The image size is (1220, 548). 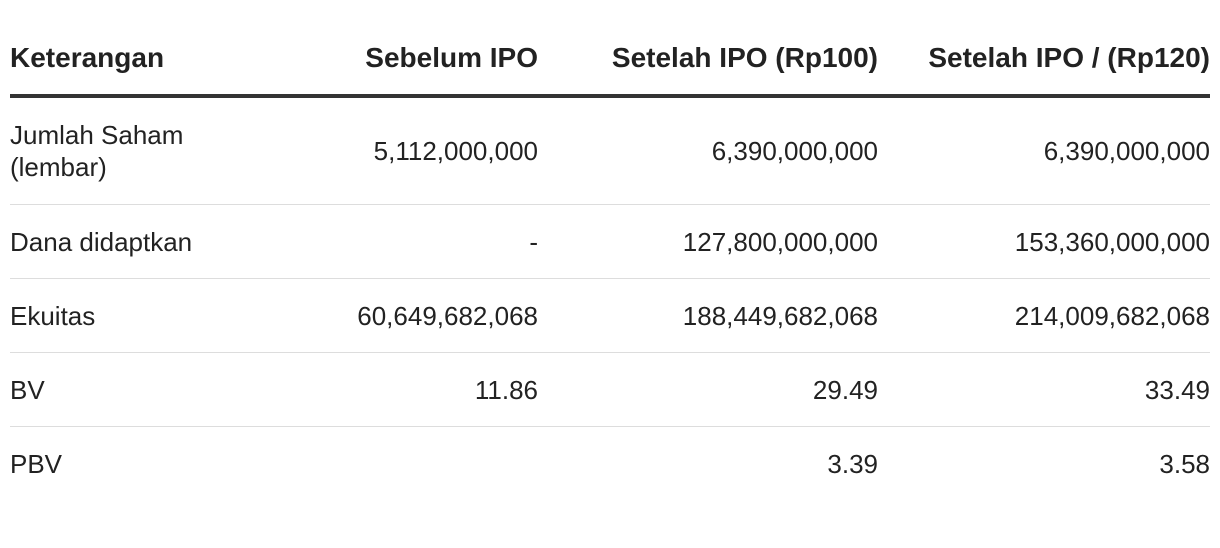 I want to click on cell-sebelum-ipo: 60,649,682,068, so click(x=374, y=315).